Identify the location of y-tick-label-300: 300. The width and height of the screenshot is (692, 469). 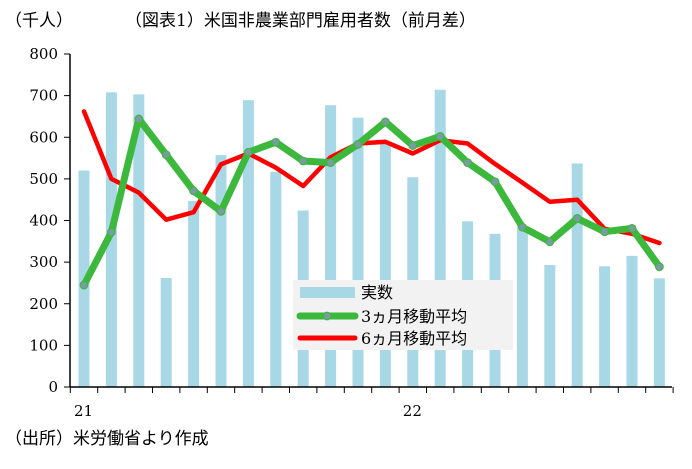
(43, 262).